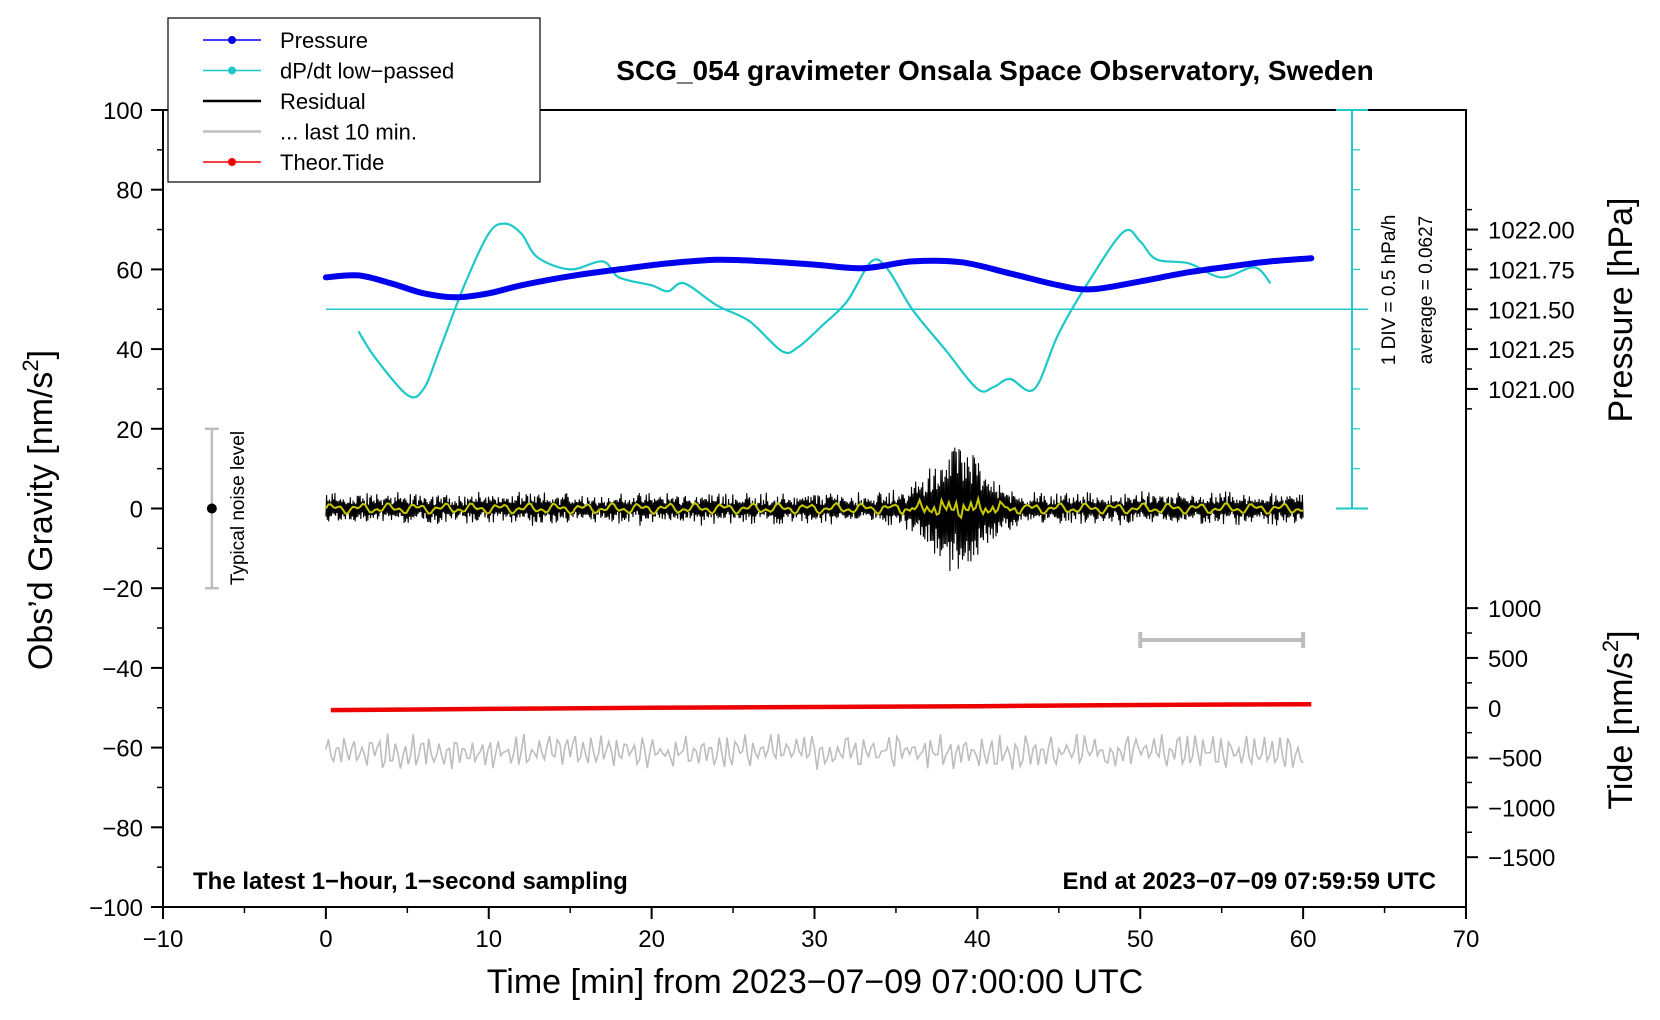 The height and width of the screenshot is (1020, 1660). Describe the element at coordinates (1249, 881) in the screenshot. I see `end-time-annotation: End at 2023−07−09 07:59:59 UTC` at that location.